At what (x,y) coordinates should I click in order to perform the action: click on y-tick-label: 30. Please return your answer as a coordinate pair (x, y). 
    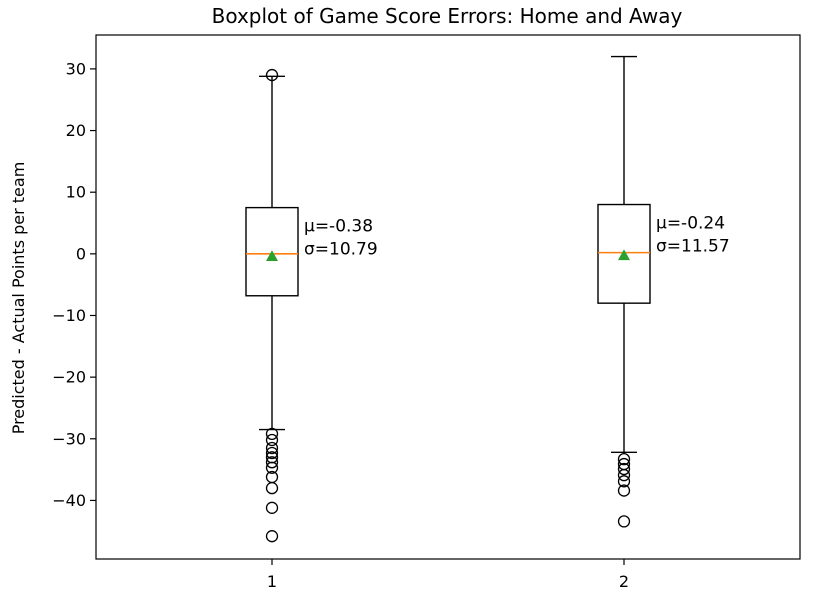
    Looking at the image, I should click on (76, 68).